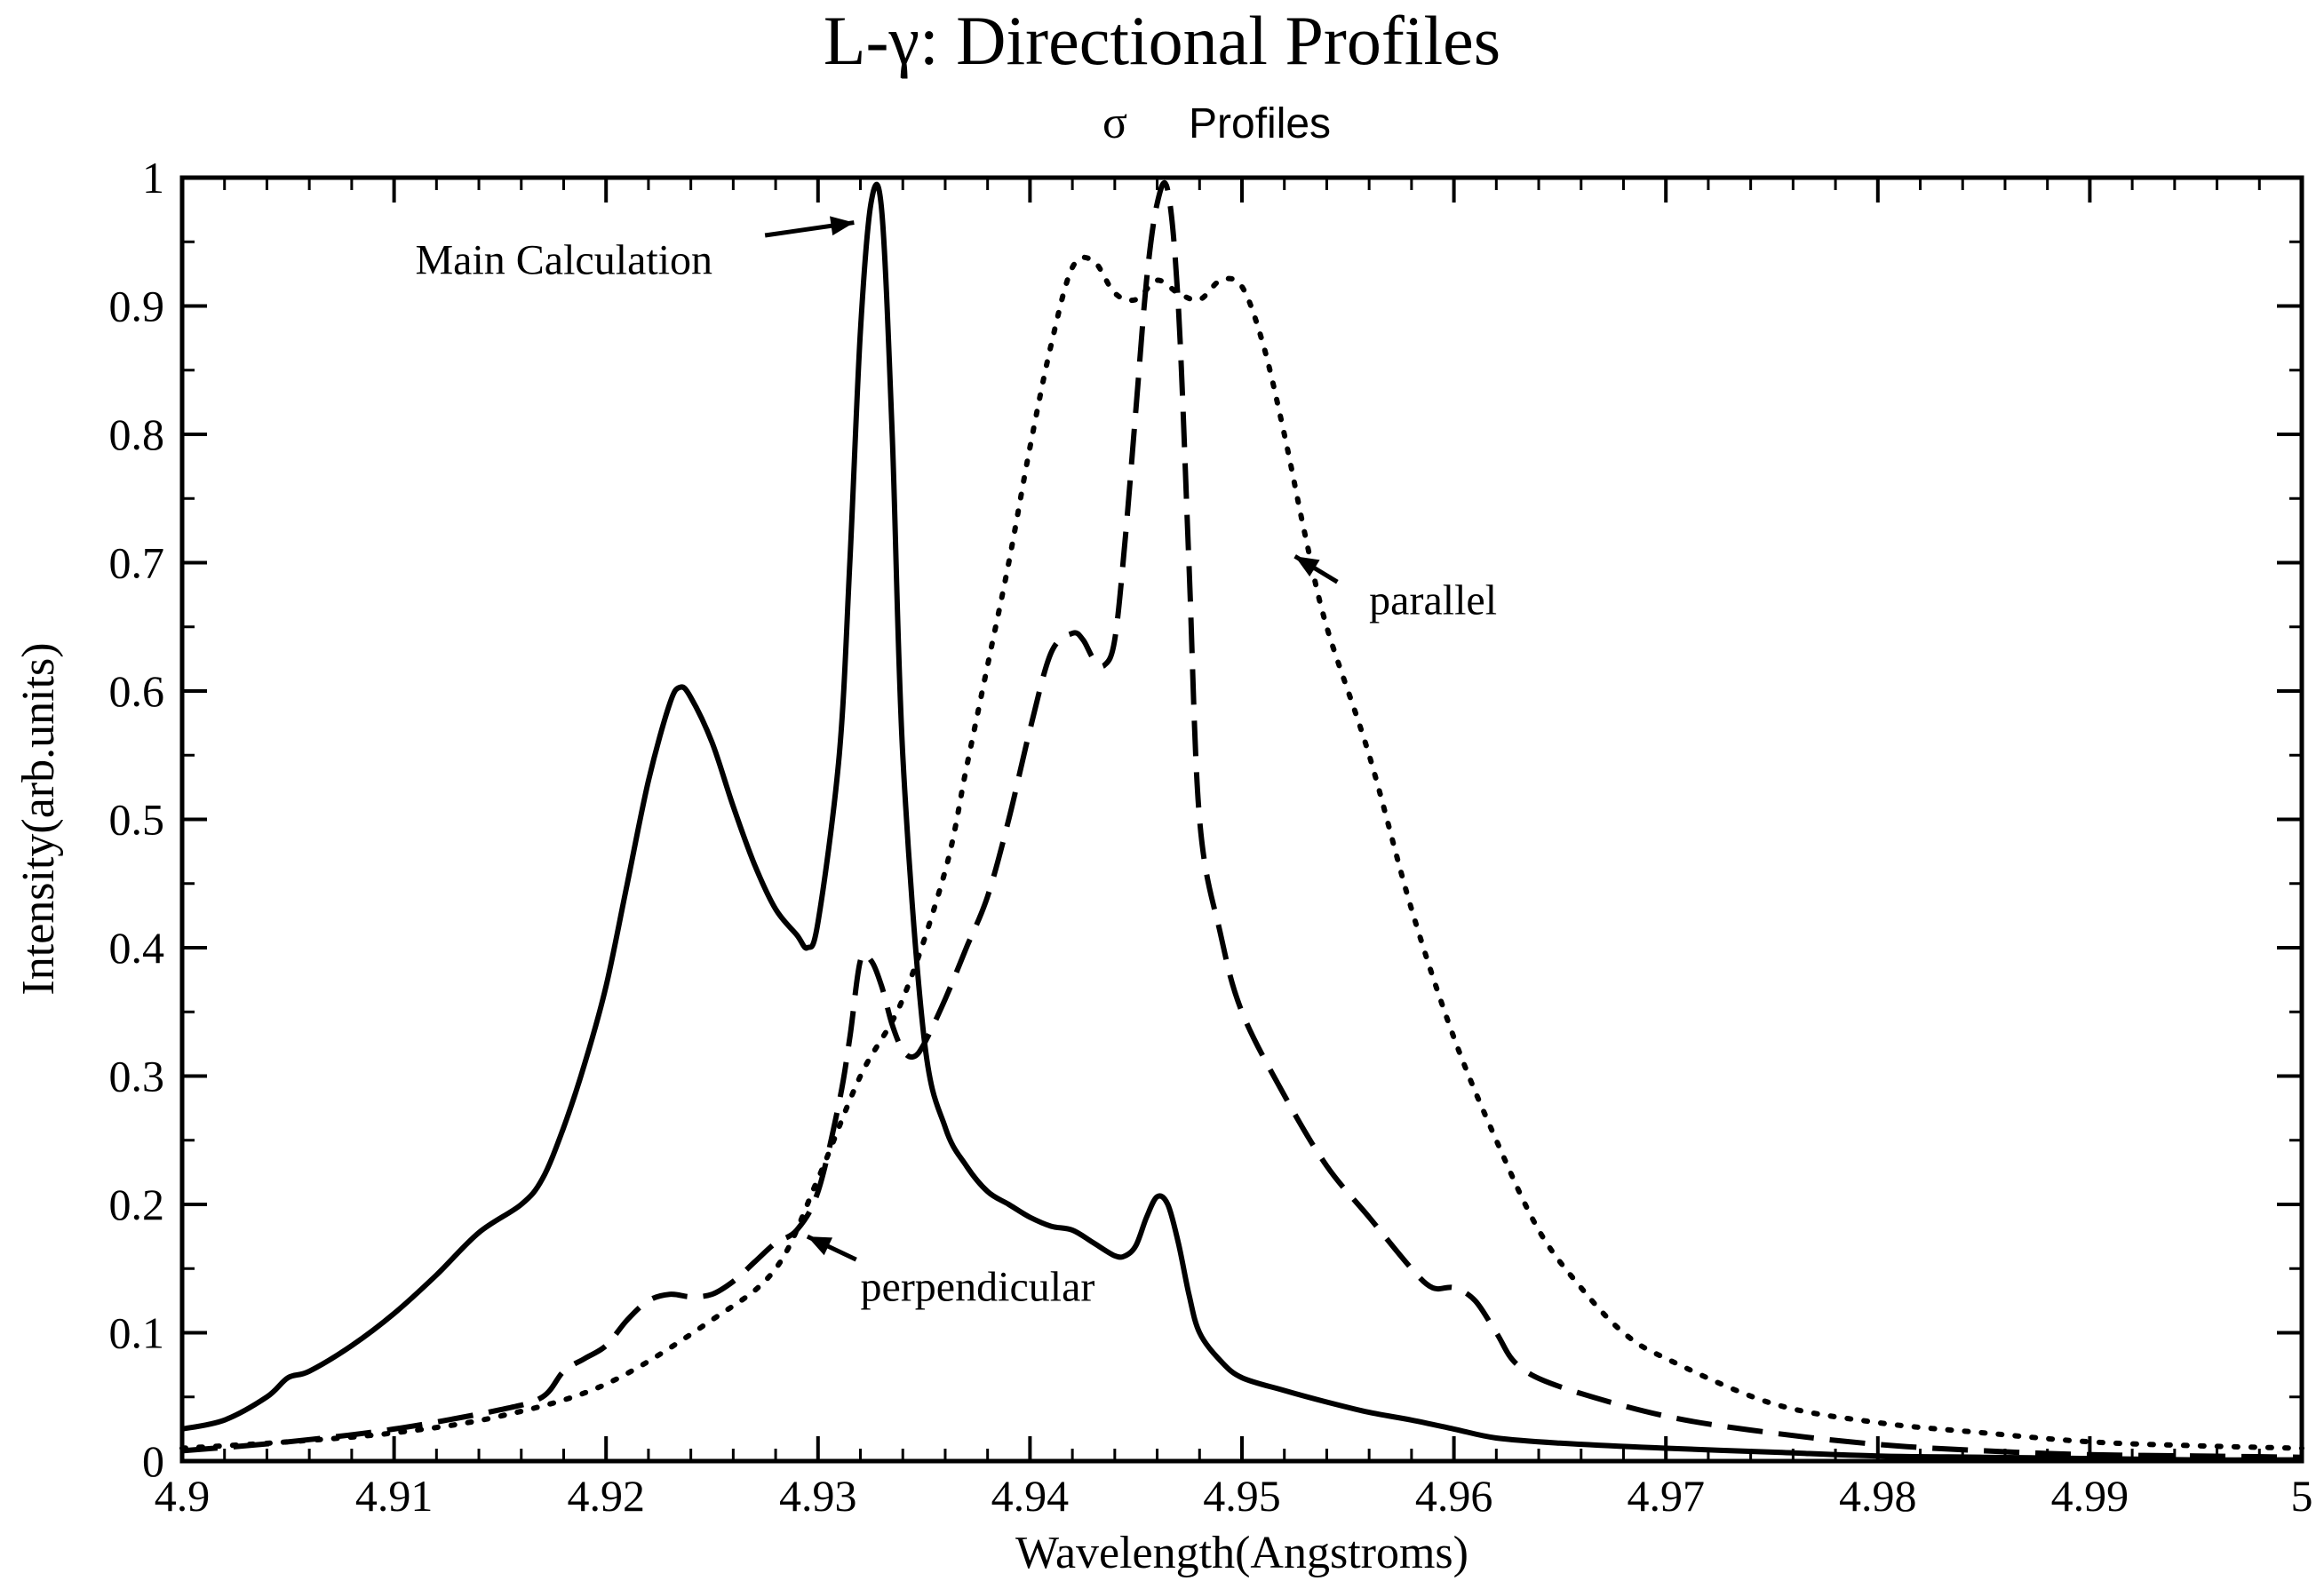  Describe the element at coordinates (606, 1496) in the screenshot. I see `x-tick-label: 4.92` at that location.